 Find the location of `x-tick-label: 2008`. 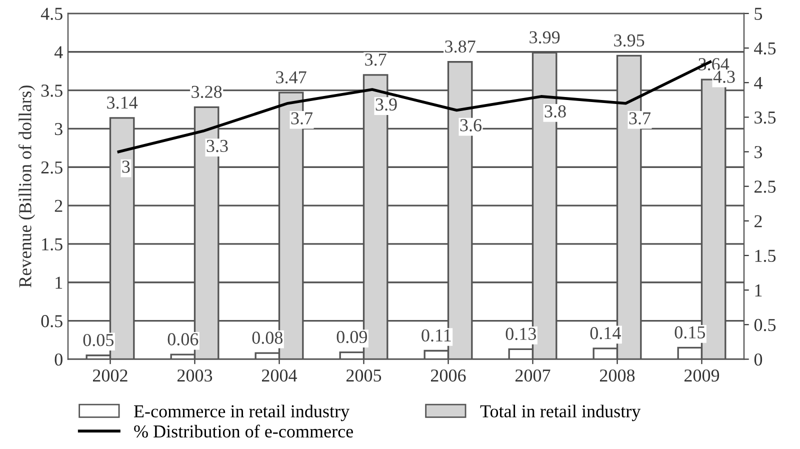

x-tick-label: 2008 is located at coordinates (617, 375).